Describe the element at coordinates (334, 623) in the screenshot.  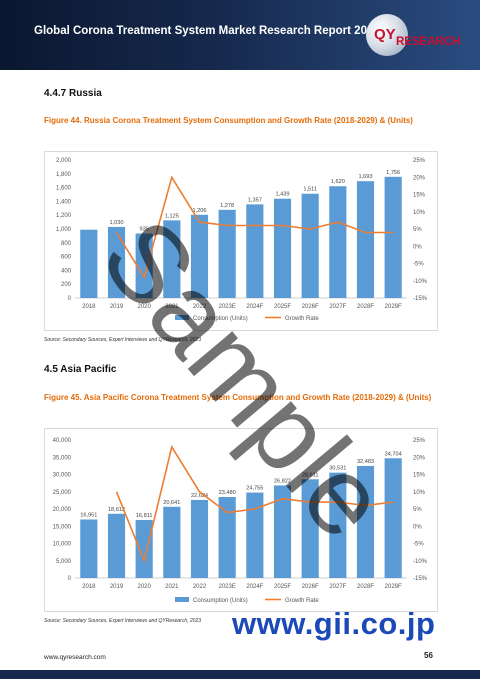
I see `gii-watermark: www.gii.co.jp` at that location.